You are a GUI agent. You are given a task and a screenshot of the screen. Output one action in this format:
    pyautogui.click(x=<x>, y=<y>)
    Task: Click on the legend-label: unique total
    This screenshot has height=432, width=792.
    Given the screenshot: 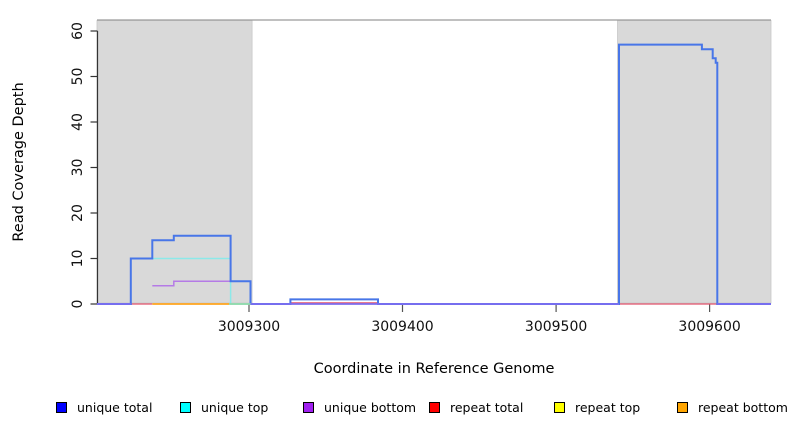 What is the action you would take?
    pyautogui.click(x=115, y=407)
    